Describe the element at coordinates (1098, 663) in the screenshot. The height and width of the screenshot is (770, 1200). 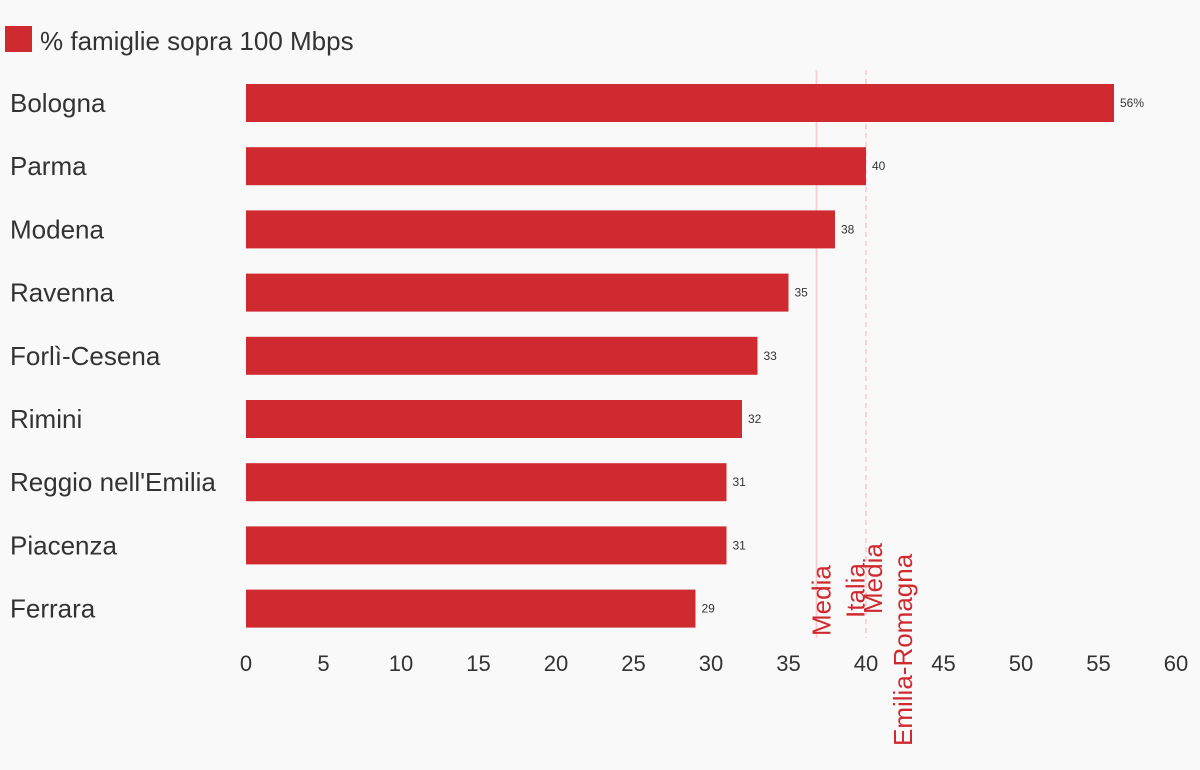
I see `x-tick-label-12: 55` at that location.